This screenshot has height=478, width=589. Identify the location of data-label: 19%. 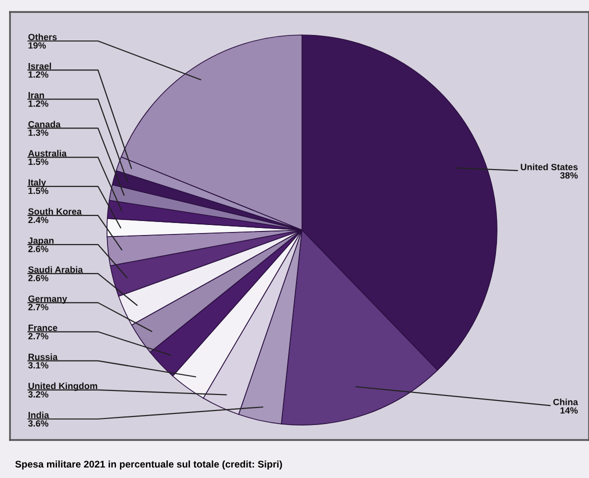
(37, 45).